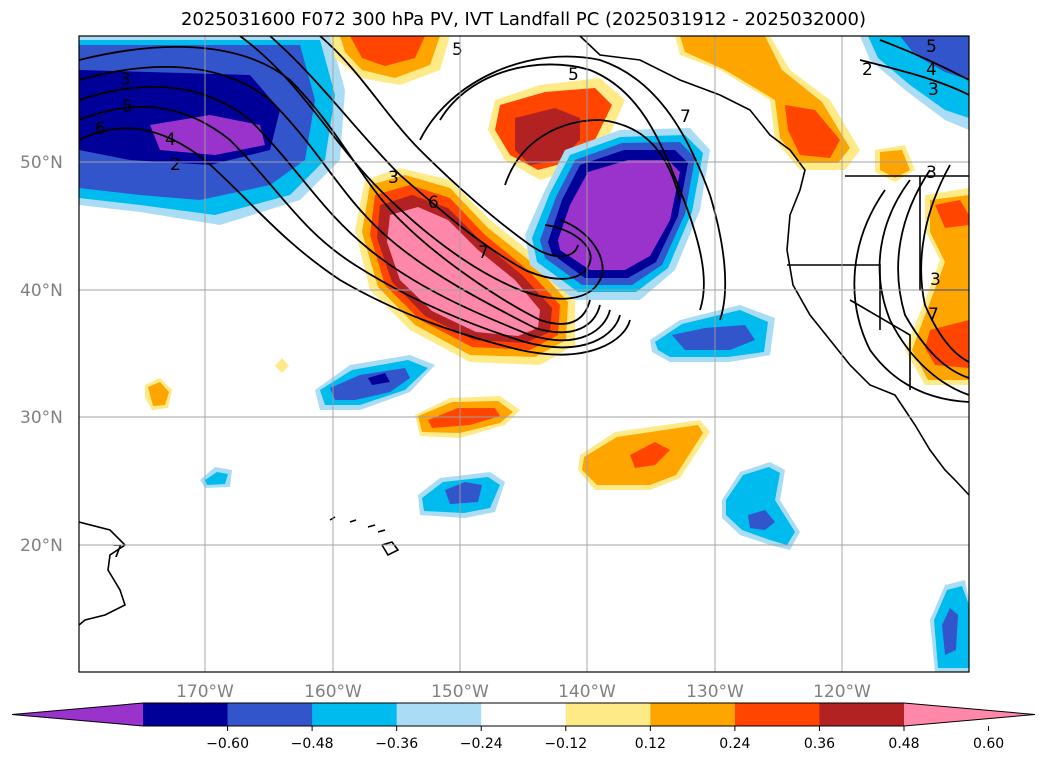 The height and width of the screenshot is (765, 1047). I want to click on pv-negative-anomaly-east, so click(619, 215).